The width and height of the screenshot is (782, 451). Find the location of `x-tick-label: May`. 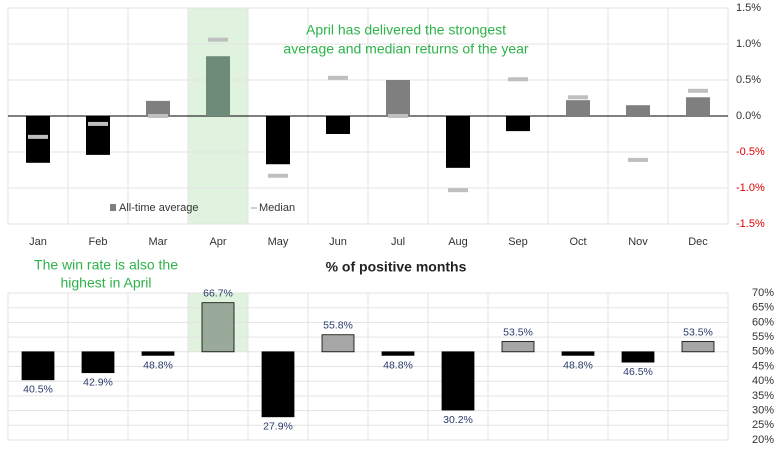

x-tick-label: May is located at coordinates (278, 242).